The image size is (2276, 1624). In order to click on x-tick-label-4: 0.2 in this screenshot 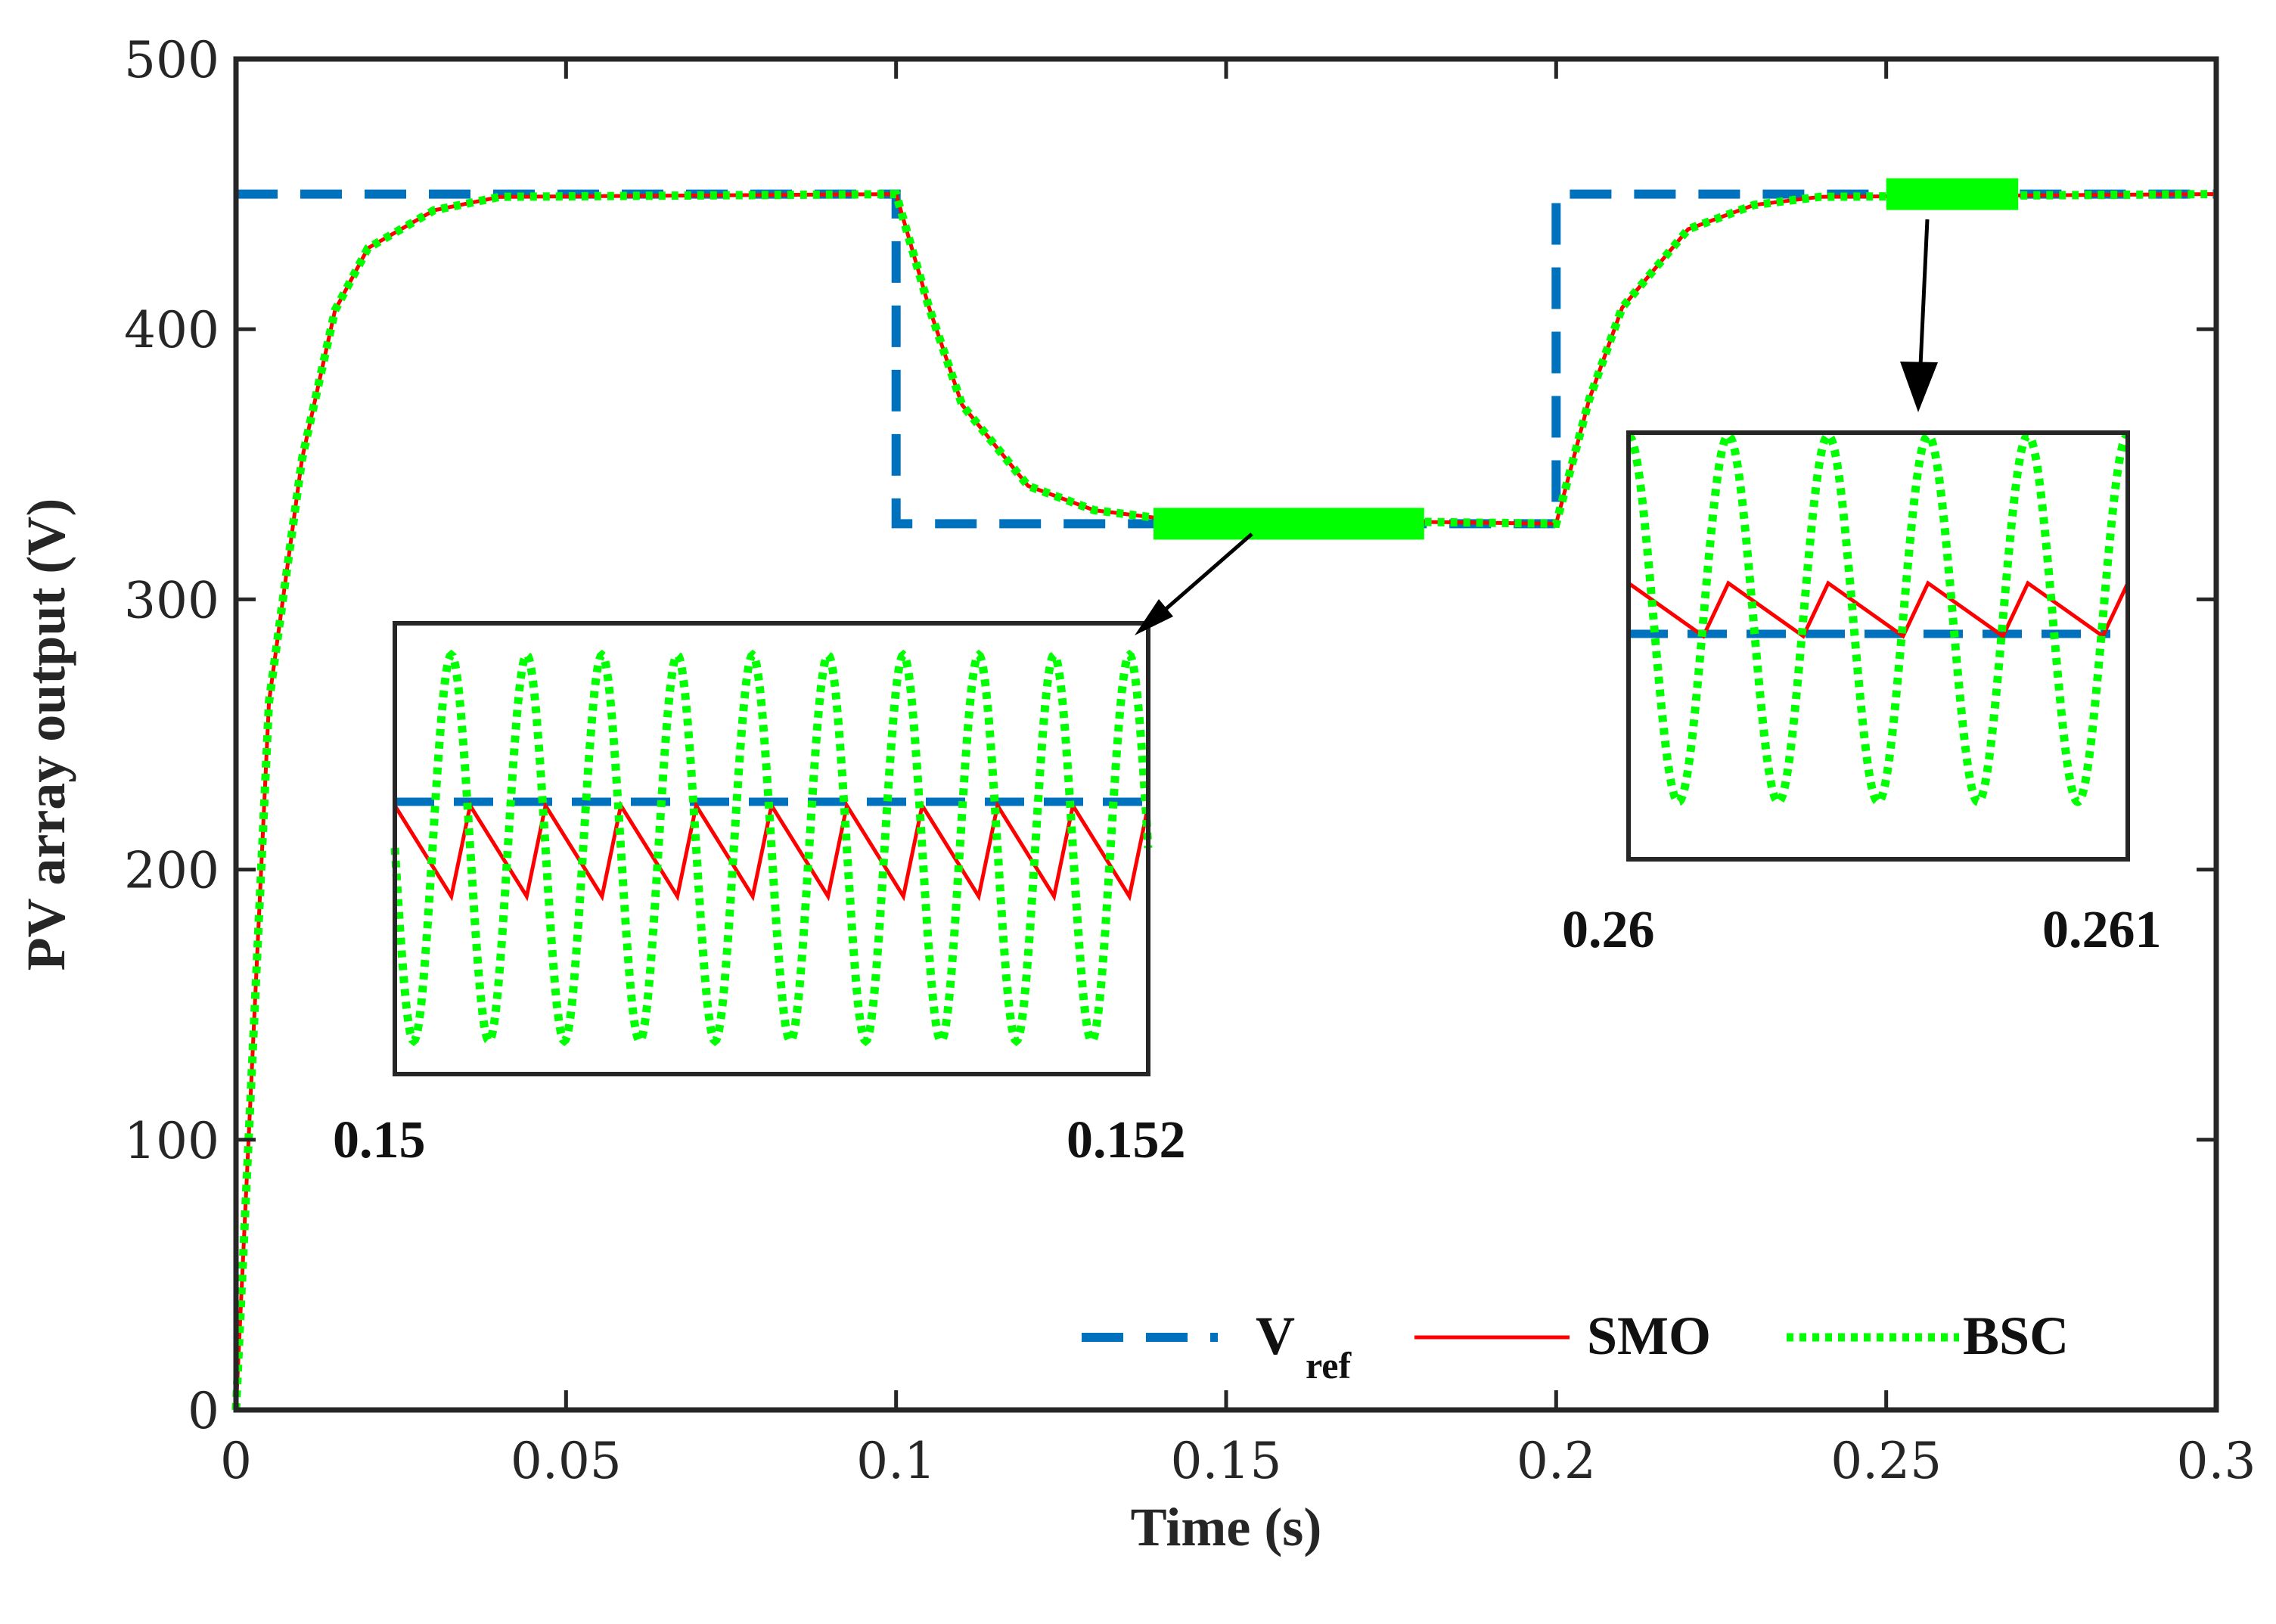, I will do `click(1556, 1461)`.